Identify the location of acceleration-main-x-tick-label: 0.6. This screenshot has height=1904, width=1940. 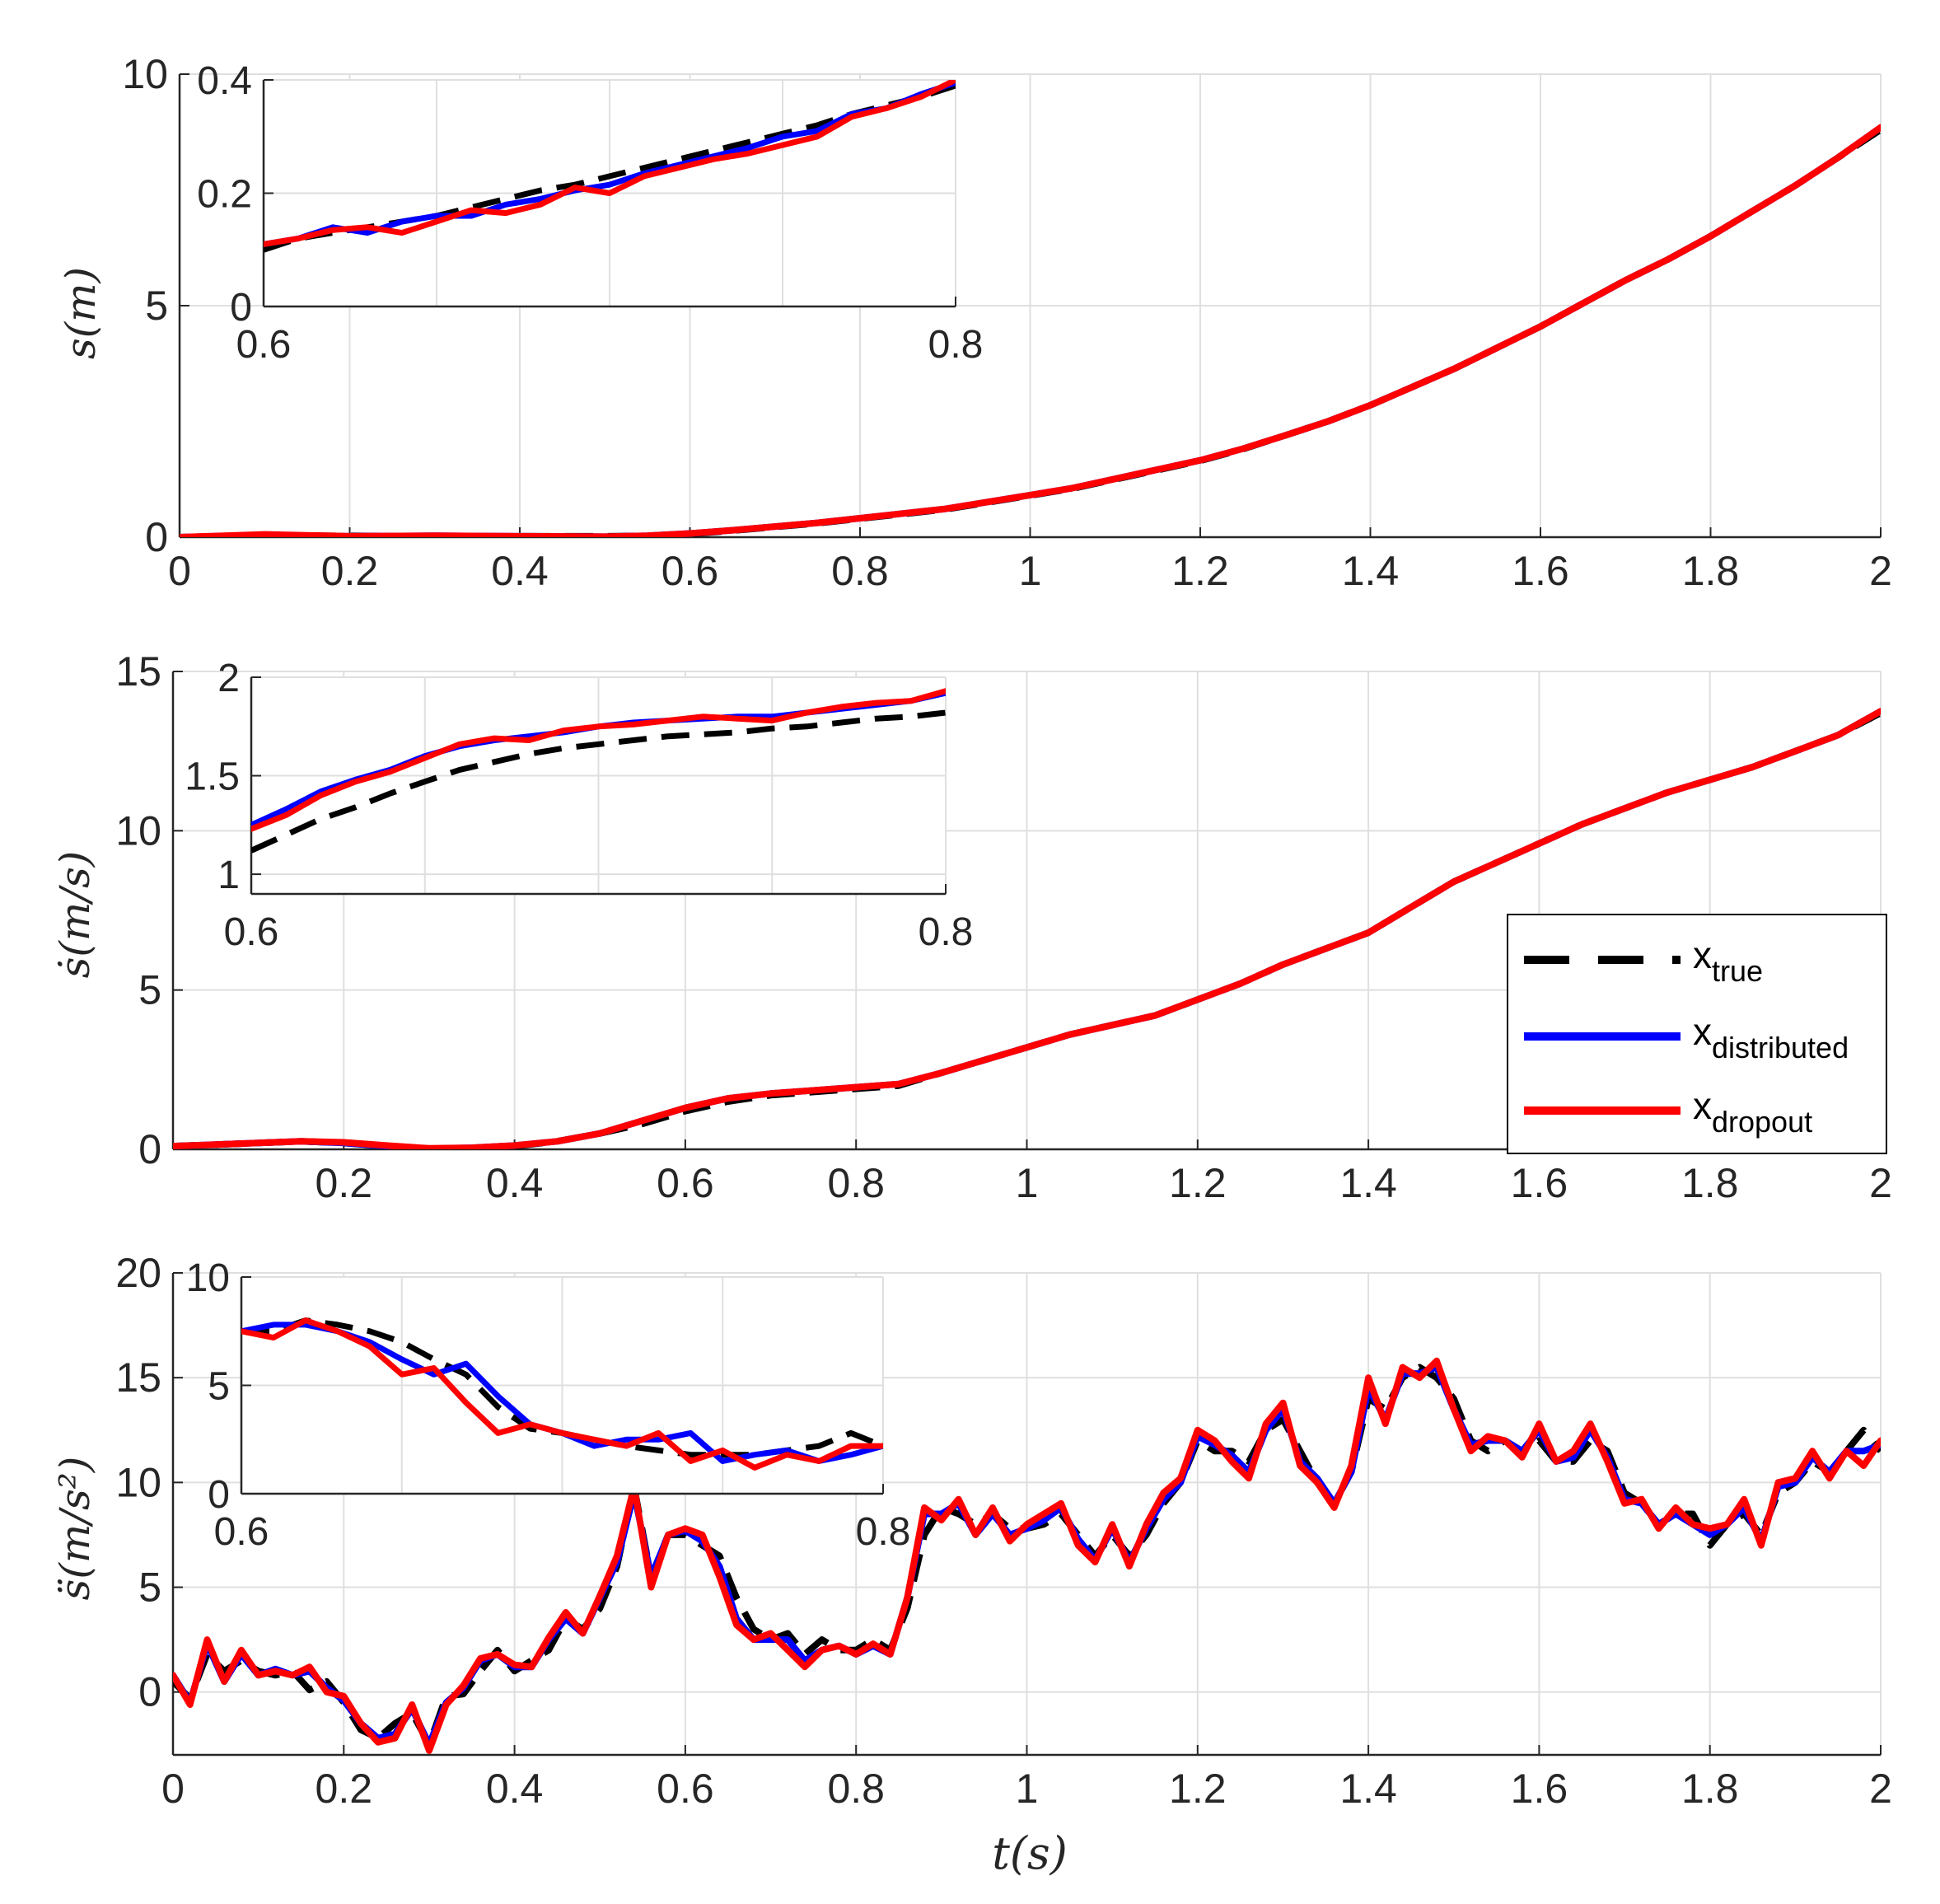
(685, 1789).